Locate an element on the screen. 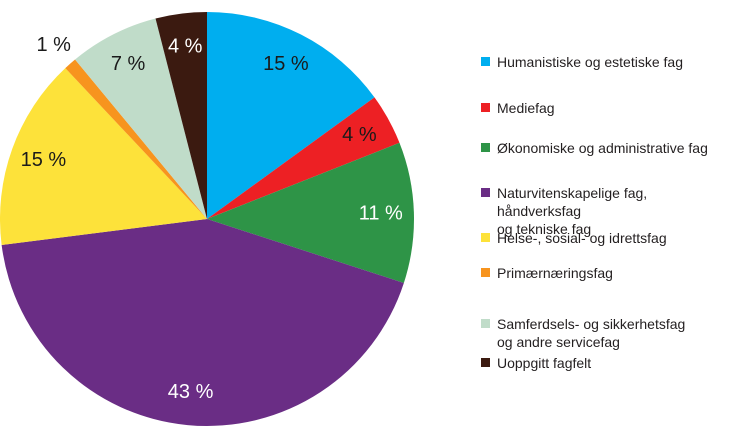 The width and height of the screenshot is (730, 443). legend-item-0: Humanistiske og estetiske fag is located at coordinates (582, 62).